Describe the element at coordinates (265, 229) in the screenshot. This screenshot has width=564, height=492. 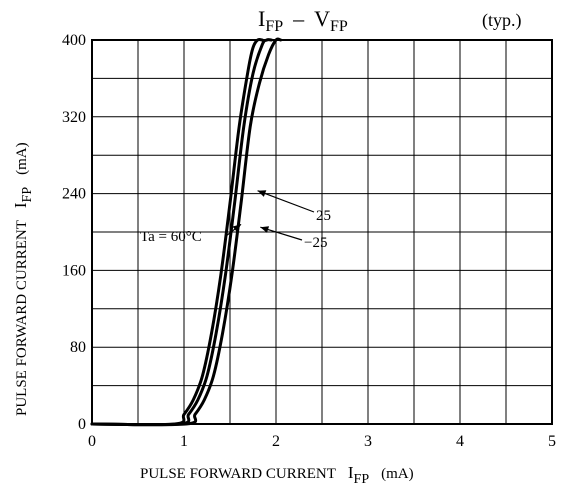
I see `leader-minus-25-arrowhead` at that location.